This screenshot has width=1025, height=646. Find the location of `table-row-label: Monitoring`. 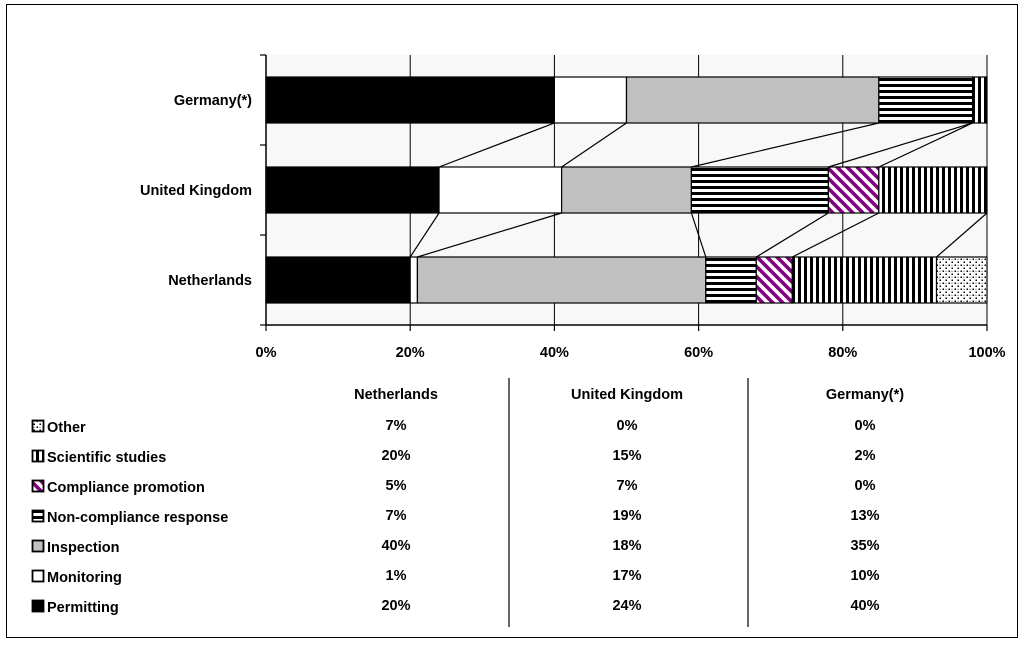

table-row-label: Monitoring is located at coordinates (84, 578).